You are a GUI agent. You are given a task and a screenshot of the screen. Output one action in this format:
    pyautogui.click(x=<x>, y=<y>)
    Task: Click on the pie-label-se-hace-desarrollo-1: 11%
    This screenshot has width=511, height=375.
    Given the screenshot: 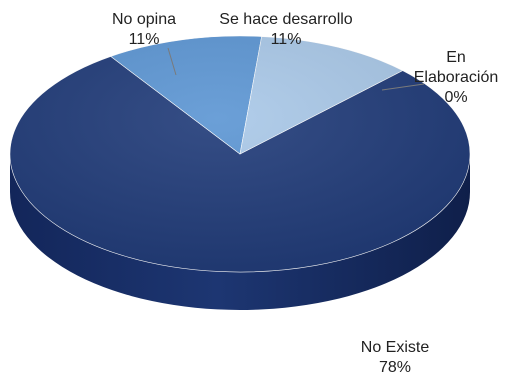 What is the action you would take?
    pyautogui.click(x=286, y=39)
    